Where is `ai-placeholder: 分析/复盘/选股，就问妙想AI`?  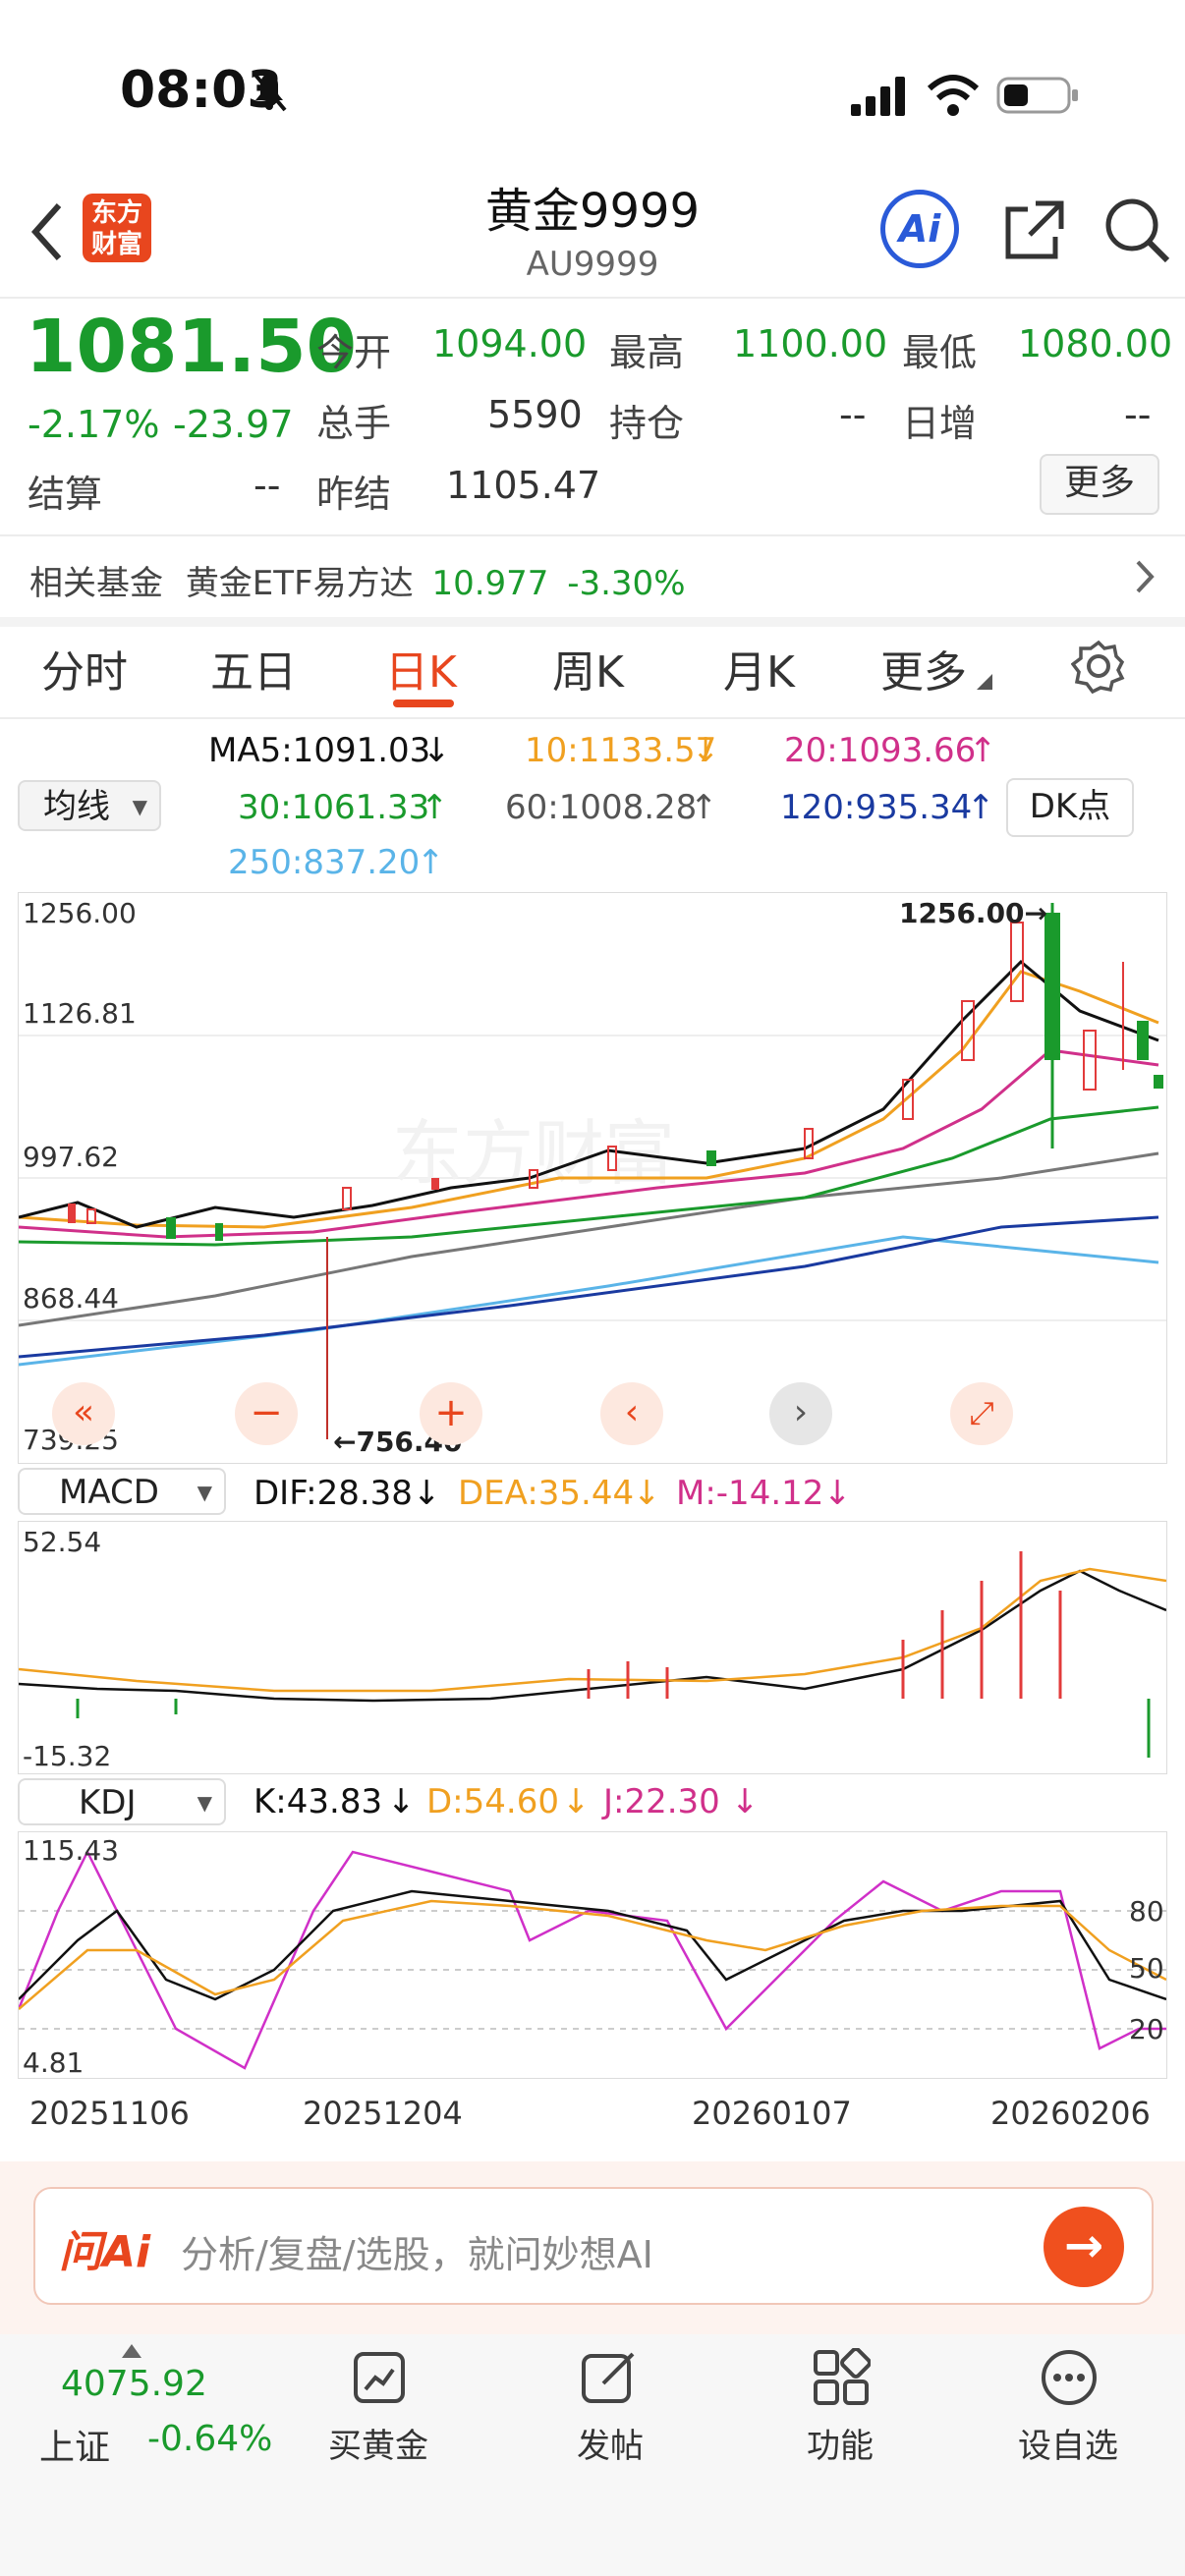 ai-placeholder: 分析/复盘/选股，就问妙想AI is located at coordinates (417, 2254).